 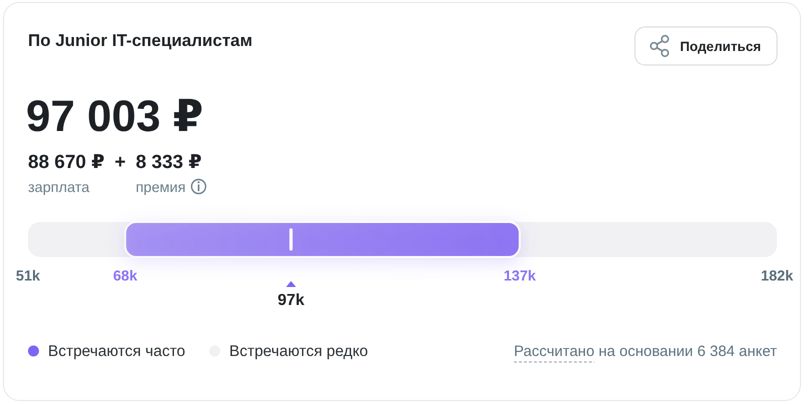 I want to click on legend-label: Встречаются редко, so click(x=298, y=351).